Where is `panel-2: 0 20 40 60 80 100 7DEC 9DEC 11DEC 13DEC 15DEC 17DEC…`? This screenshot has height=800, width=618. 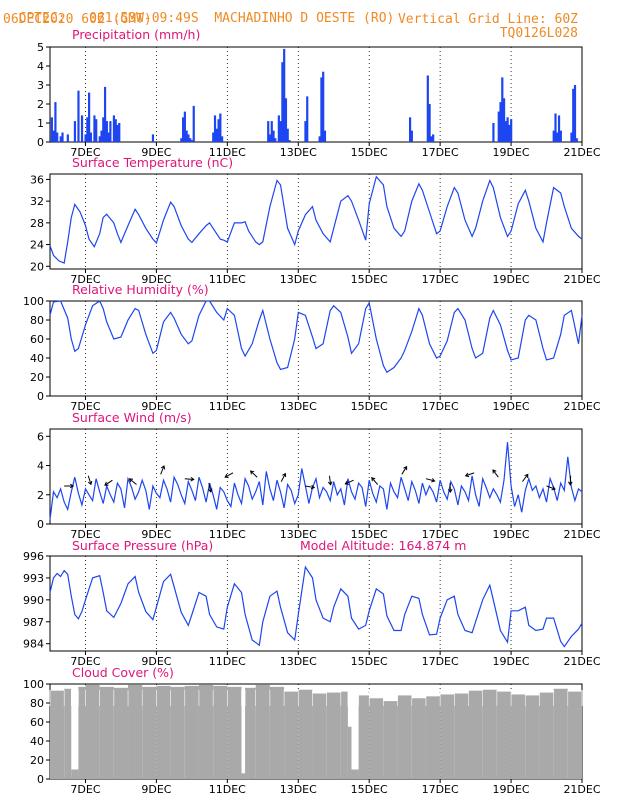
panel-2: 0 20 40 60 80 100 7DEC 9DEC 11DEC 13DEC 15DEC 17DEC… is located at coordinates (312, 354).